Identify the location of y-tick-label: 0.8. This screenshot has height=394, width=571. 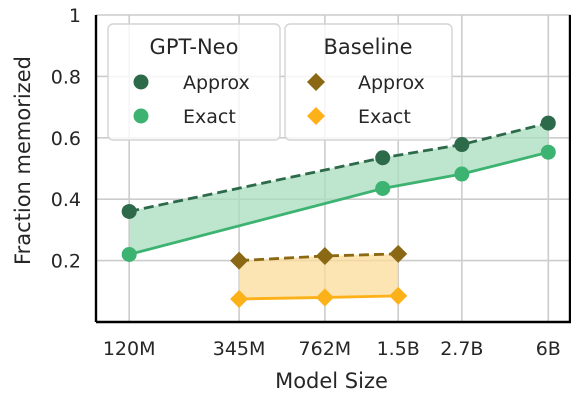
(66, 77).